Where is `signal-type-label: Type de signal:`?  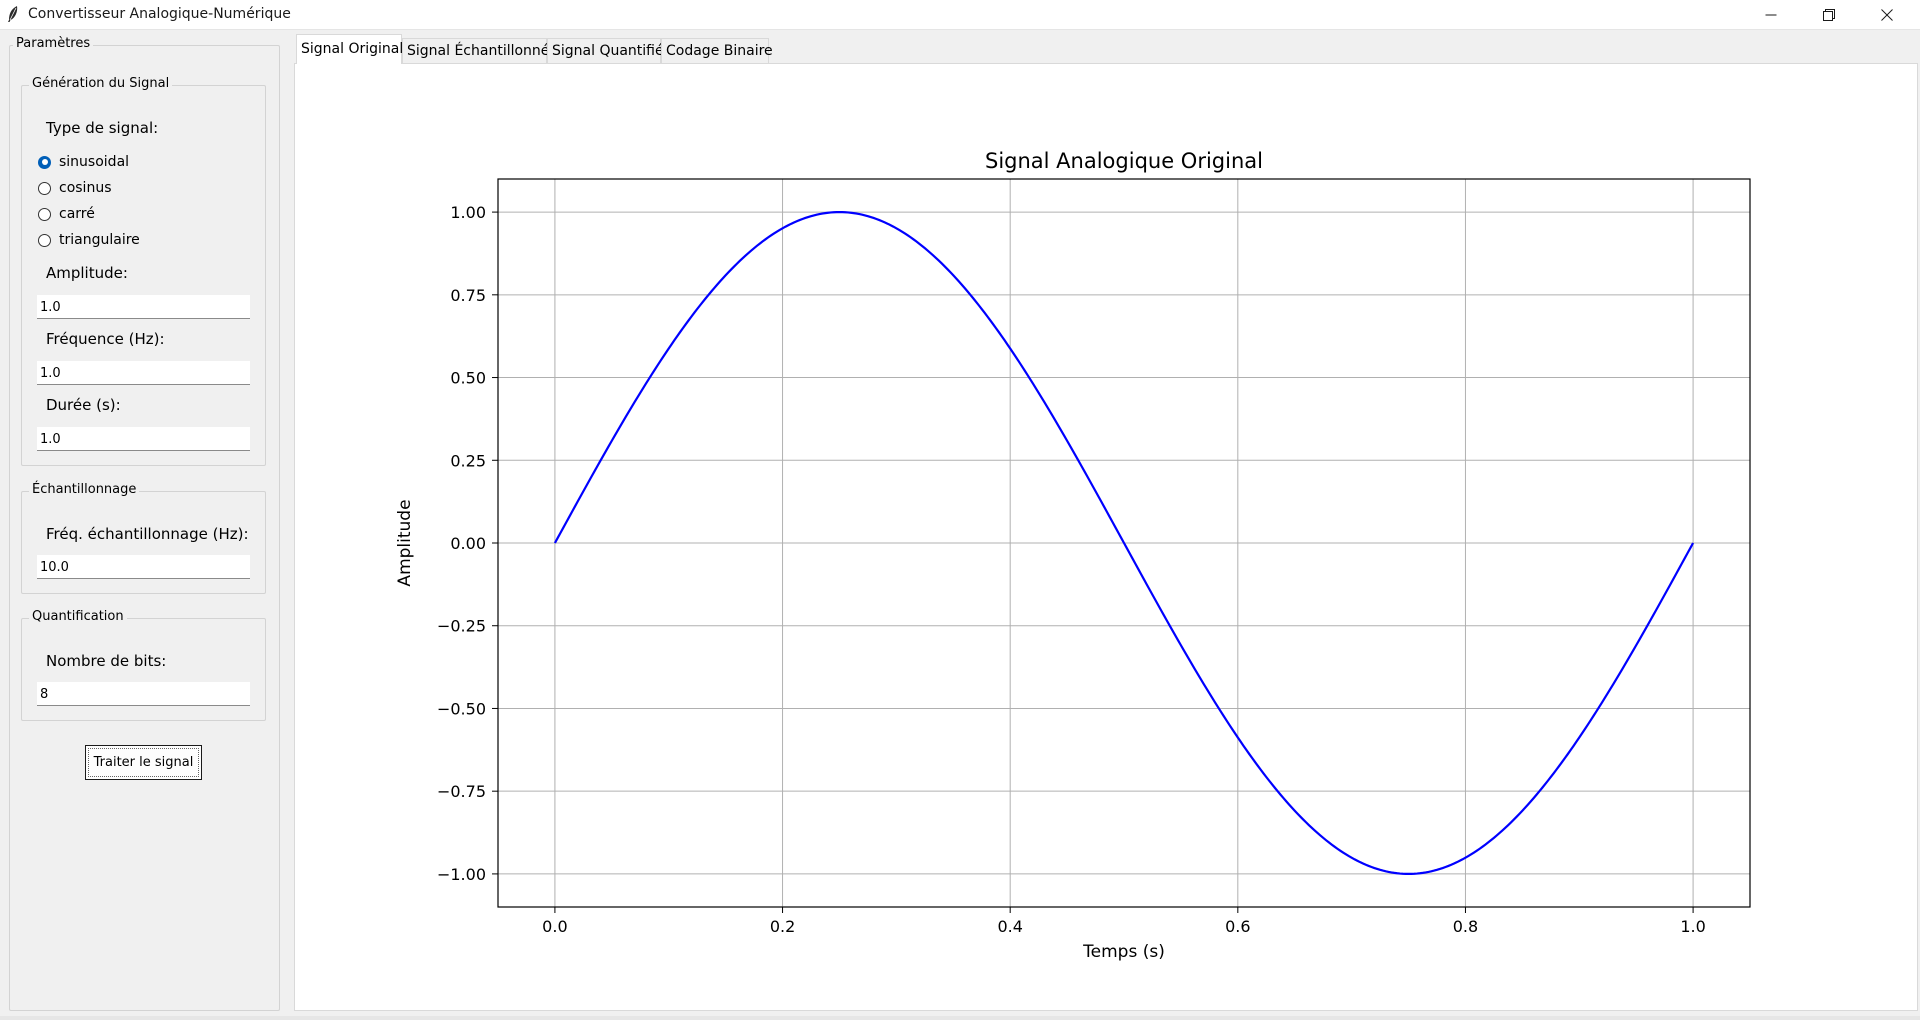 signal-type-label: Type de signal: is located at coordinates (102, 128).